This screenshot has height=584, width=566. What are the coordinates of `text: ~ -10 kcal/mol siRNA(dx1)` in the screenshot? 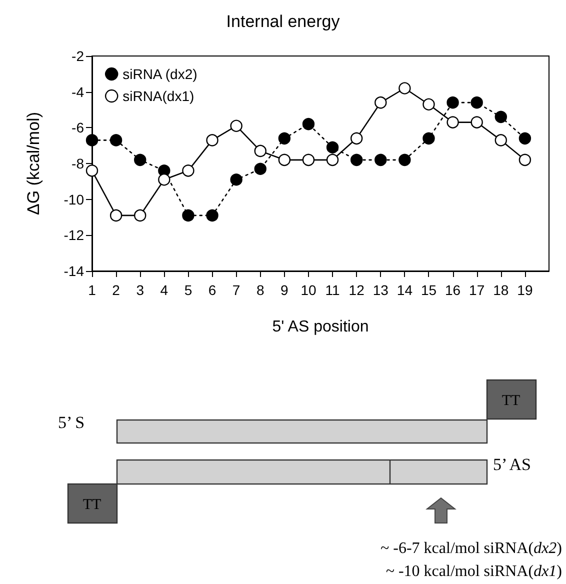 It's located at (474, 571).